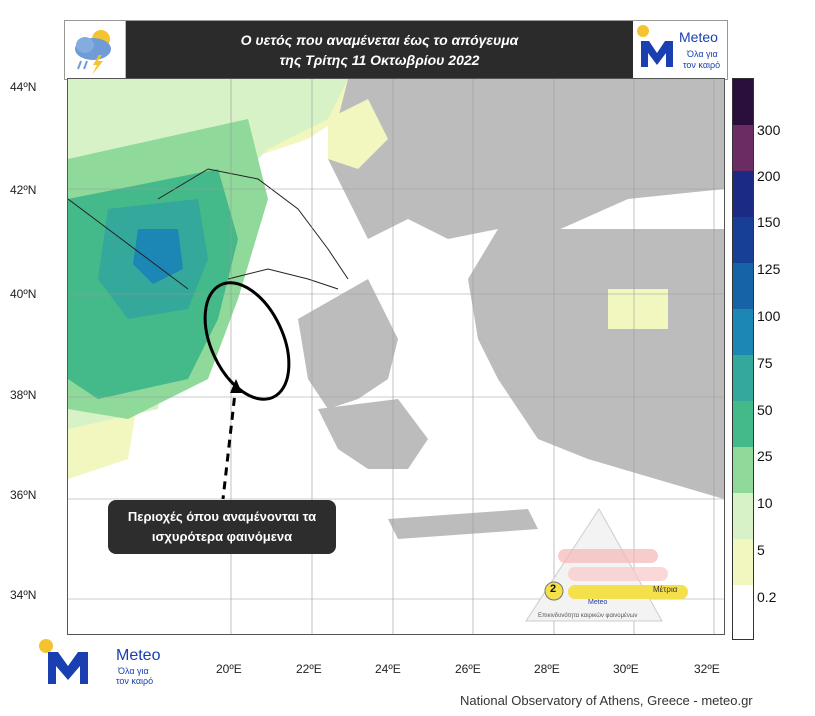 Image resolution: width=815 pixels, height=716 pixels. Describe the element at coordinates (588, 616) in the screenshot. I see `danger-caption: Επικινδυνότητα καιρικών φαινομένων` at that location.